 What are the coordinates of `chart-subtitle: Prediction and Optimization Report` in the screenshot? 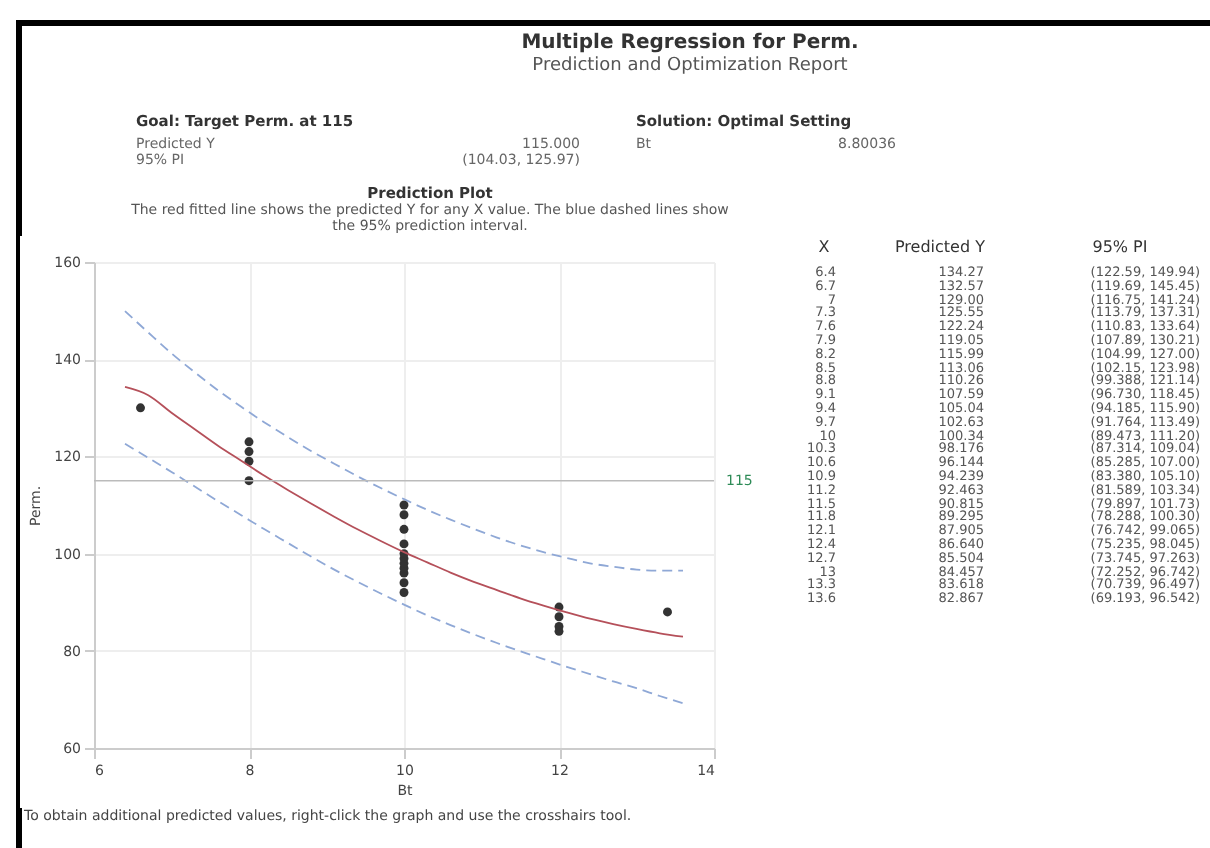 It's located at (690, 67).